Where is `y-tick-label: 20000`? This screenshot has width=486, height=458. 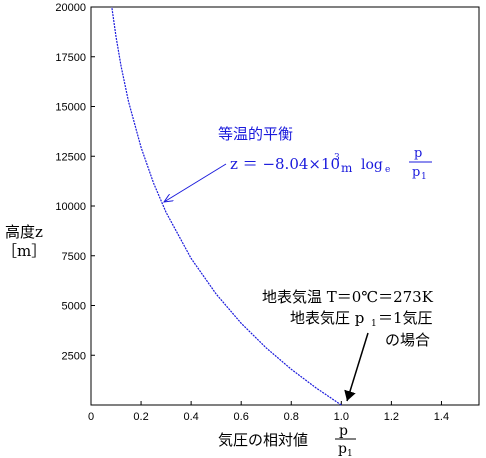 y-tick-label: 20000 is located at coordinates (70, 8).